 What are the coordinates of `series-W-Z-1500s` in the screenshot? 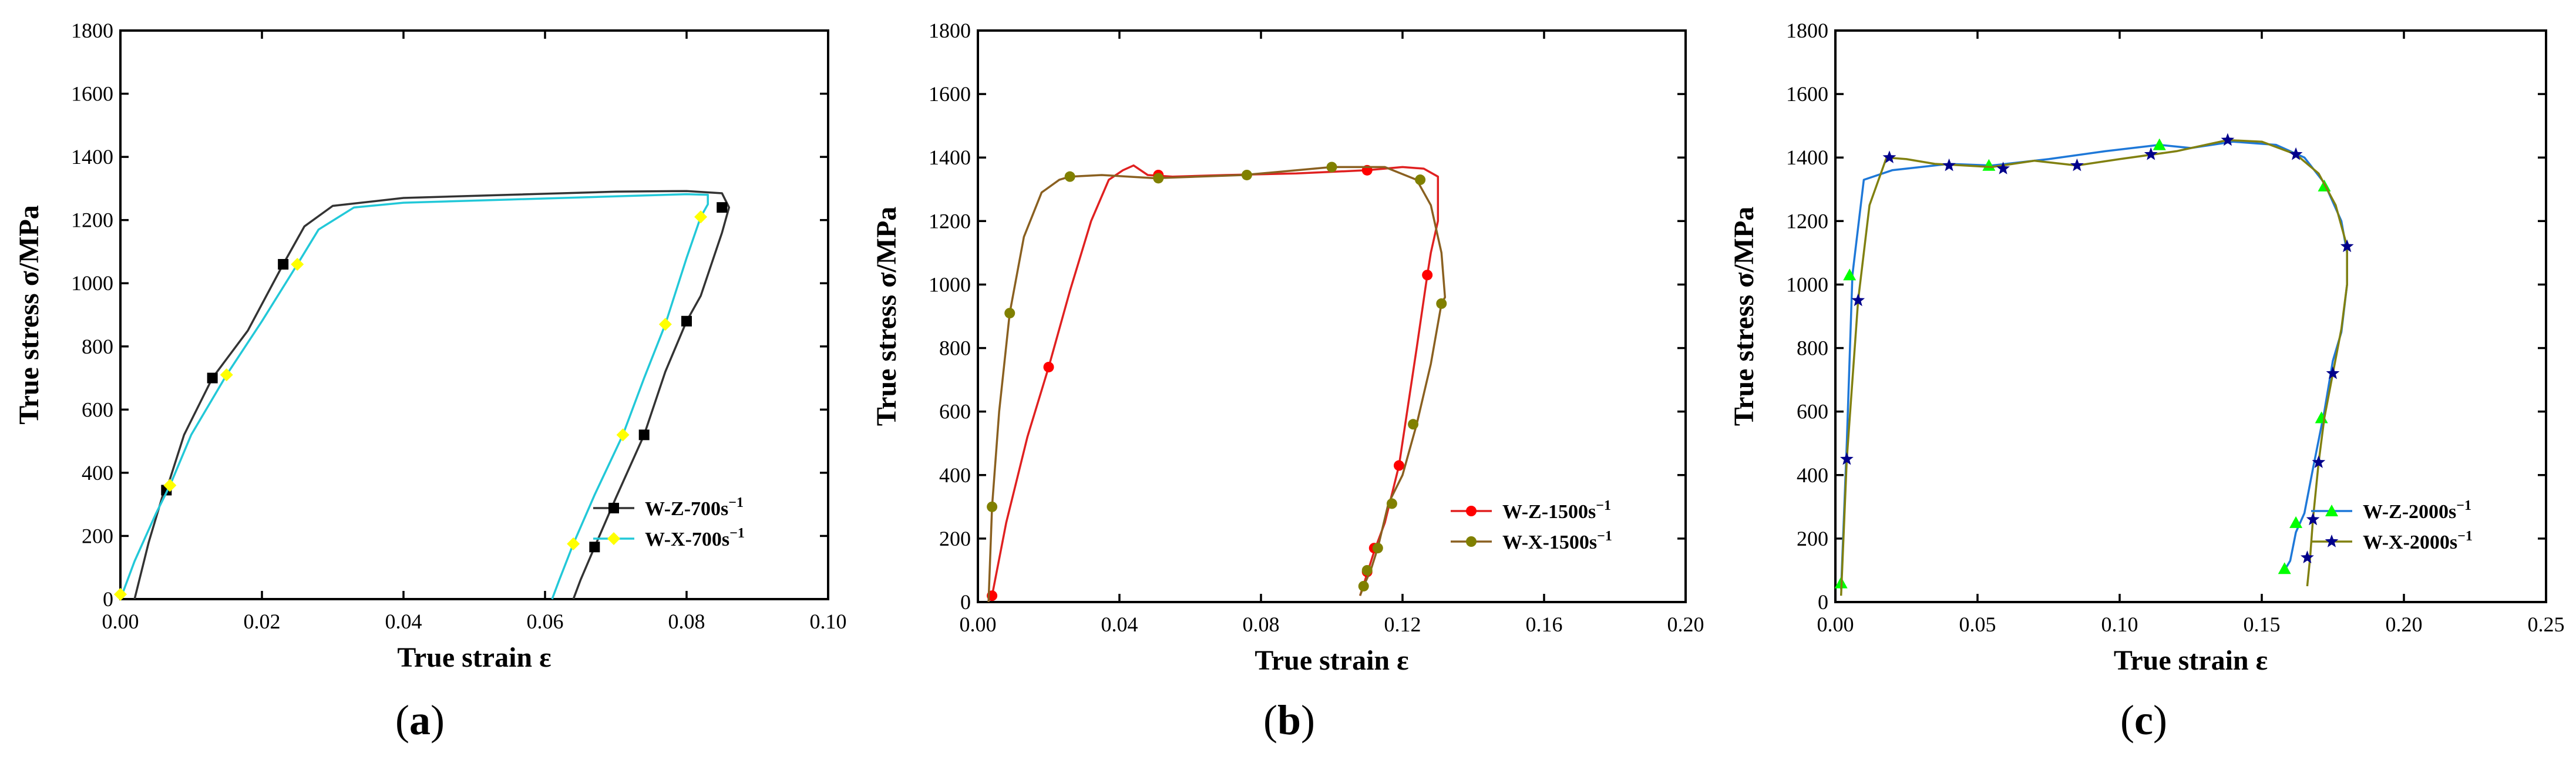 It's located at (1213, 382).